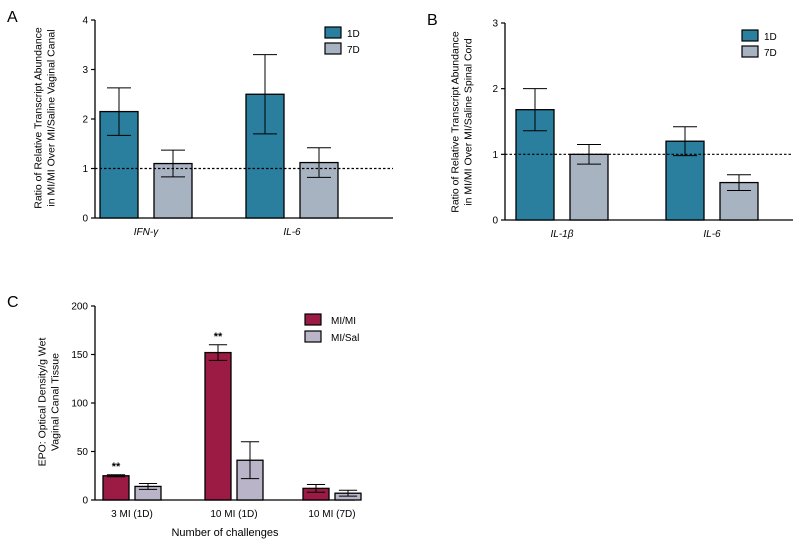  I want to click on y-axis-label-line: in MI/MI Over MI/Saline Vaginal Canal, so click(52, 117).